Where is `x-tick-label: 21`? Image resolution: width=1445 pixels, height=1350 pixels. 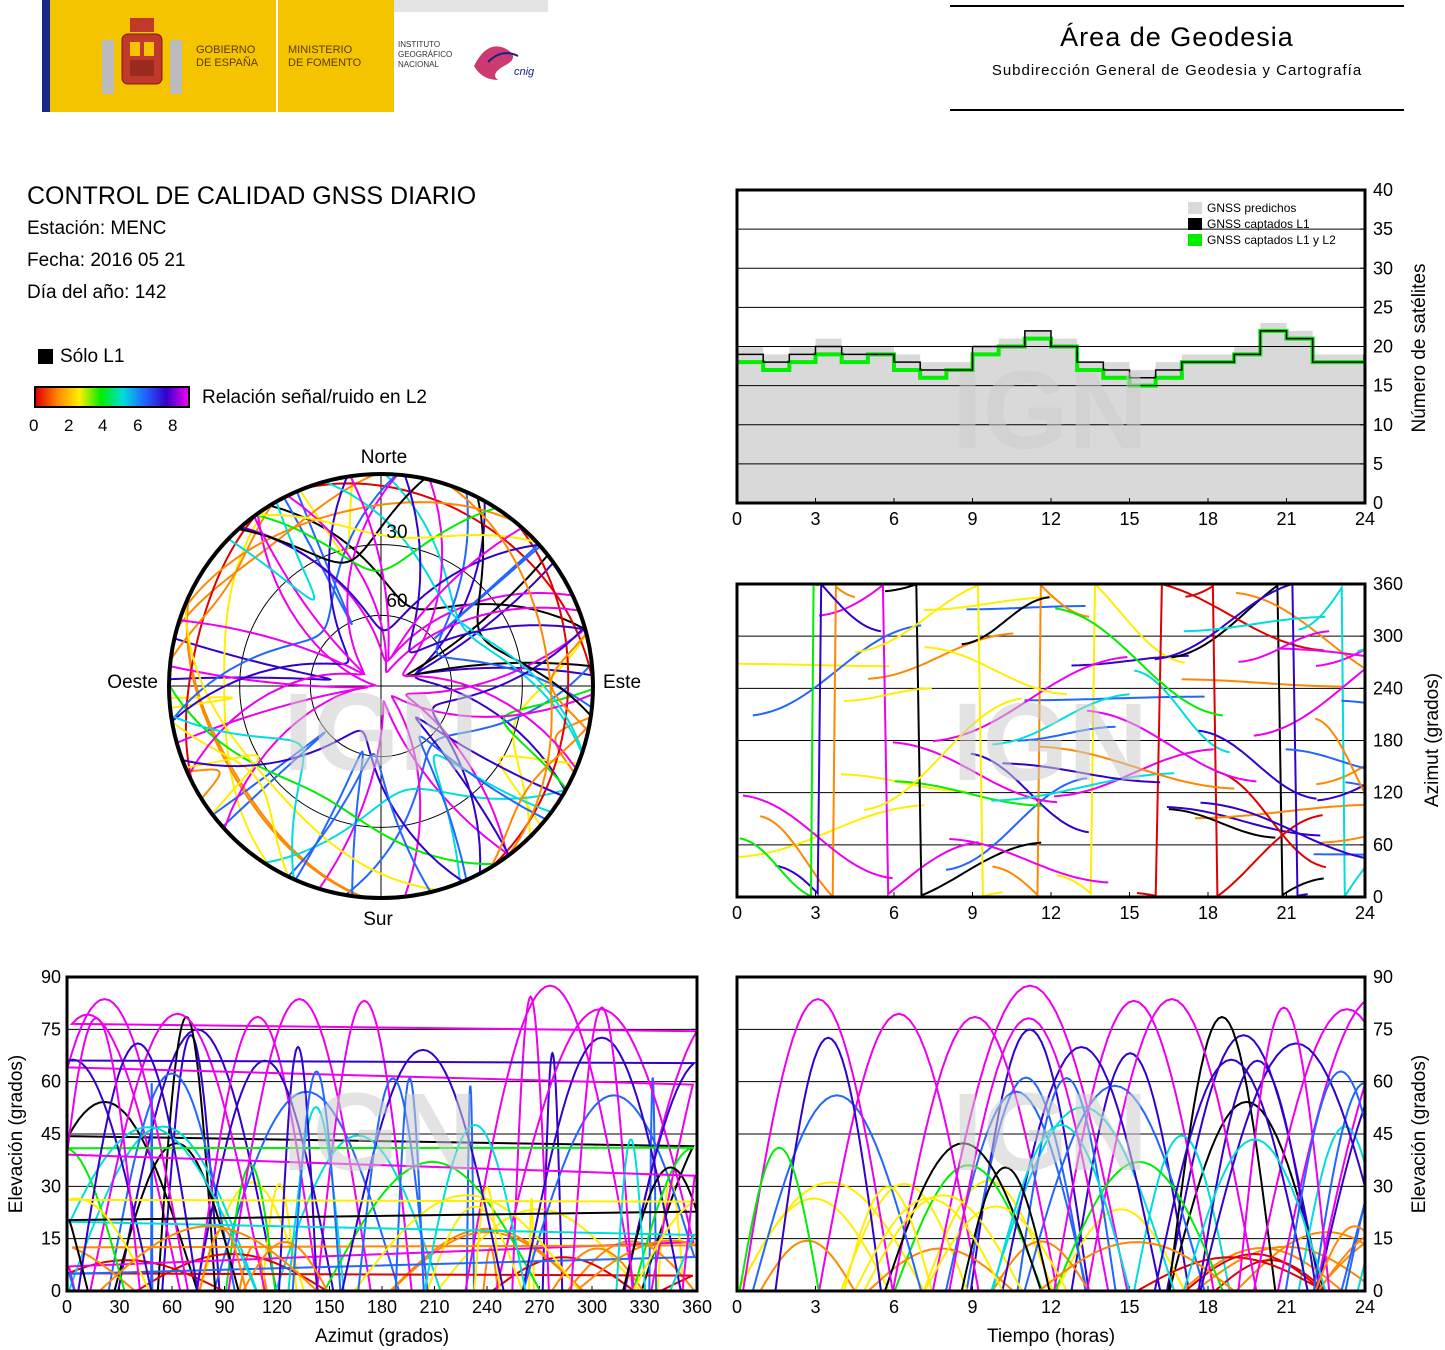 x-tick-label: 21 is located at coordinates (1286, 913).